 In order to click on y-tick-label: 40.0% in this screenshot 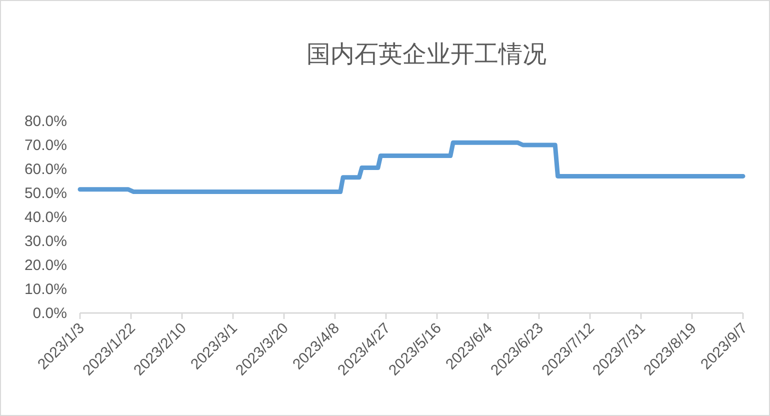, I will do `click(45, 217)`.